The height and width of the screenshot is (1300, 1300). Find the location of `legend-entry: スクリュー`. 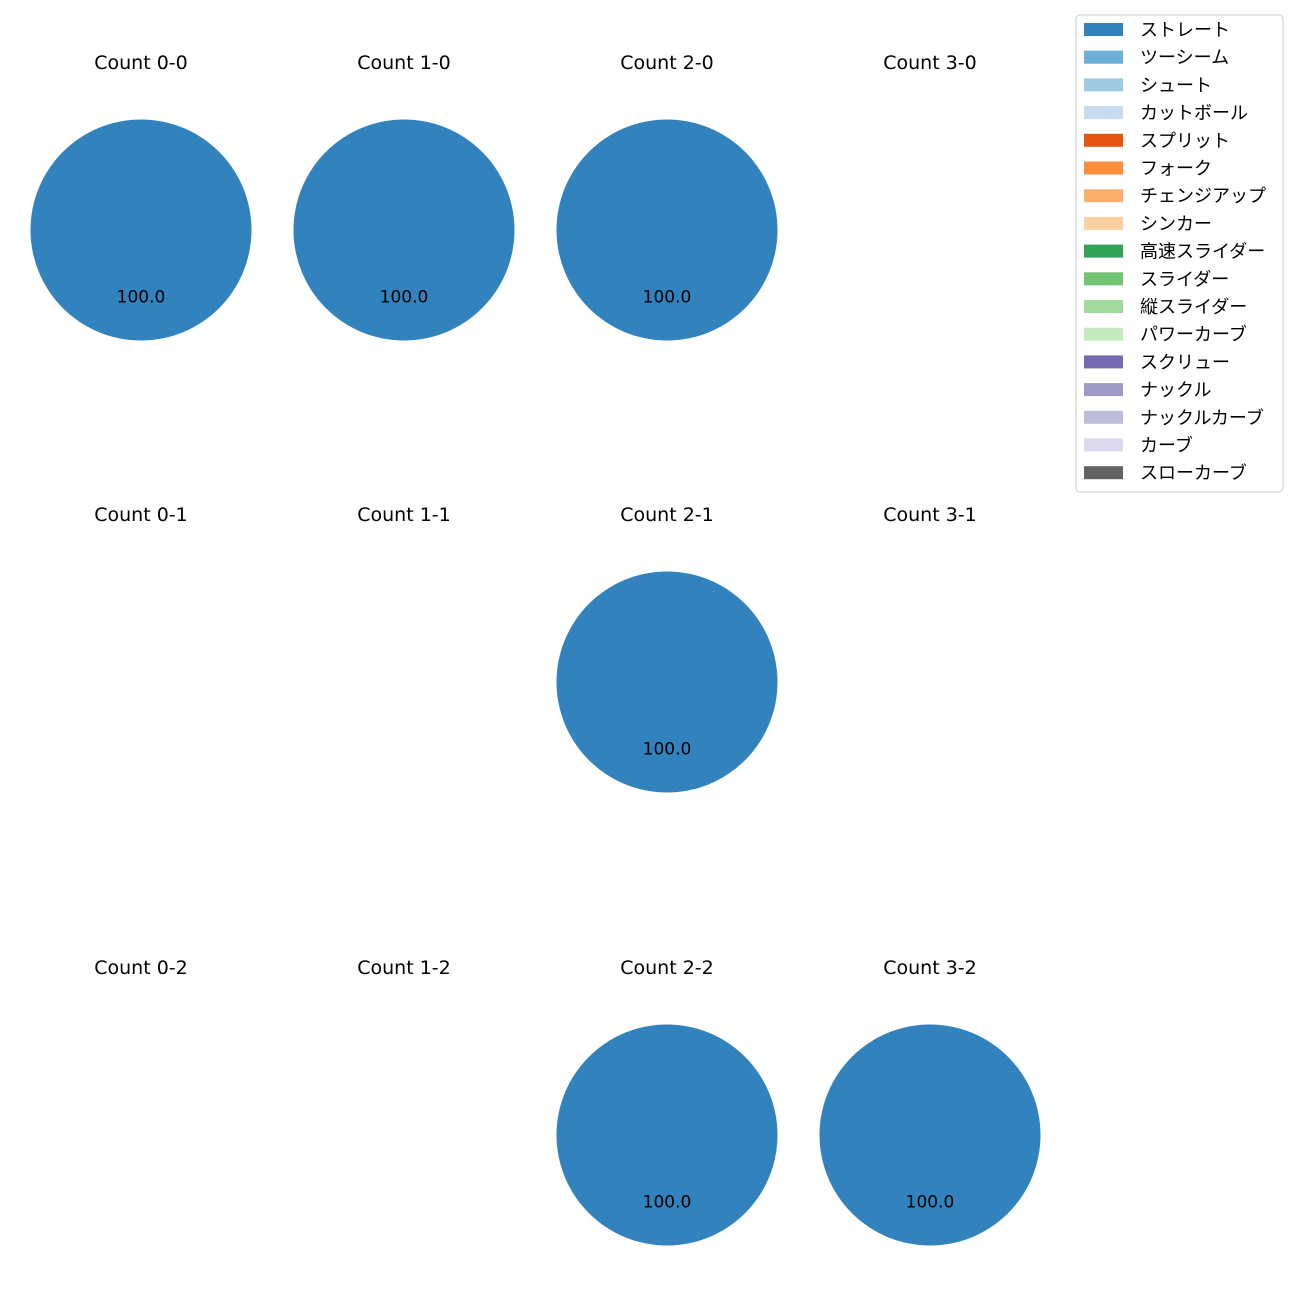

legend-entry: スクリュー is located at coordinates (1157, 362).